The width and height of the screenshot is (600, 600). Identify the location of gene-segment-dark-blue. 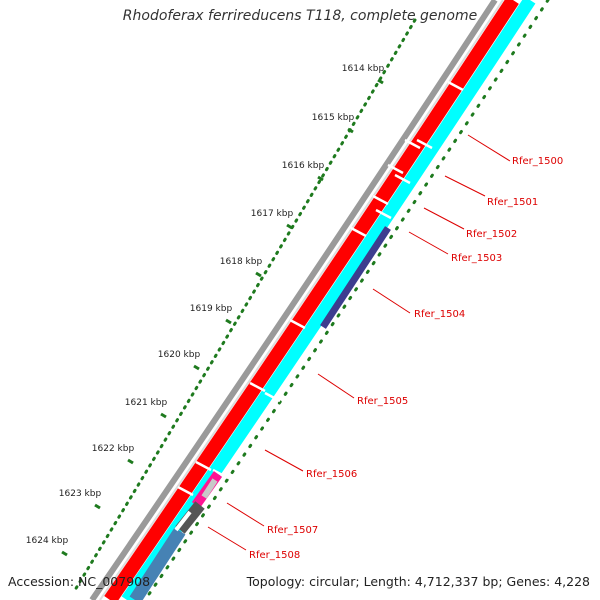
(355, 277).